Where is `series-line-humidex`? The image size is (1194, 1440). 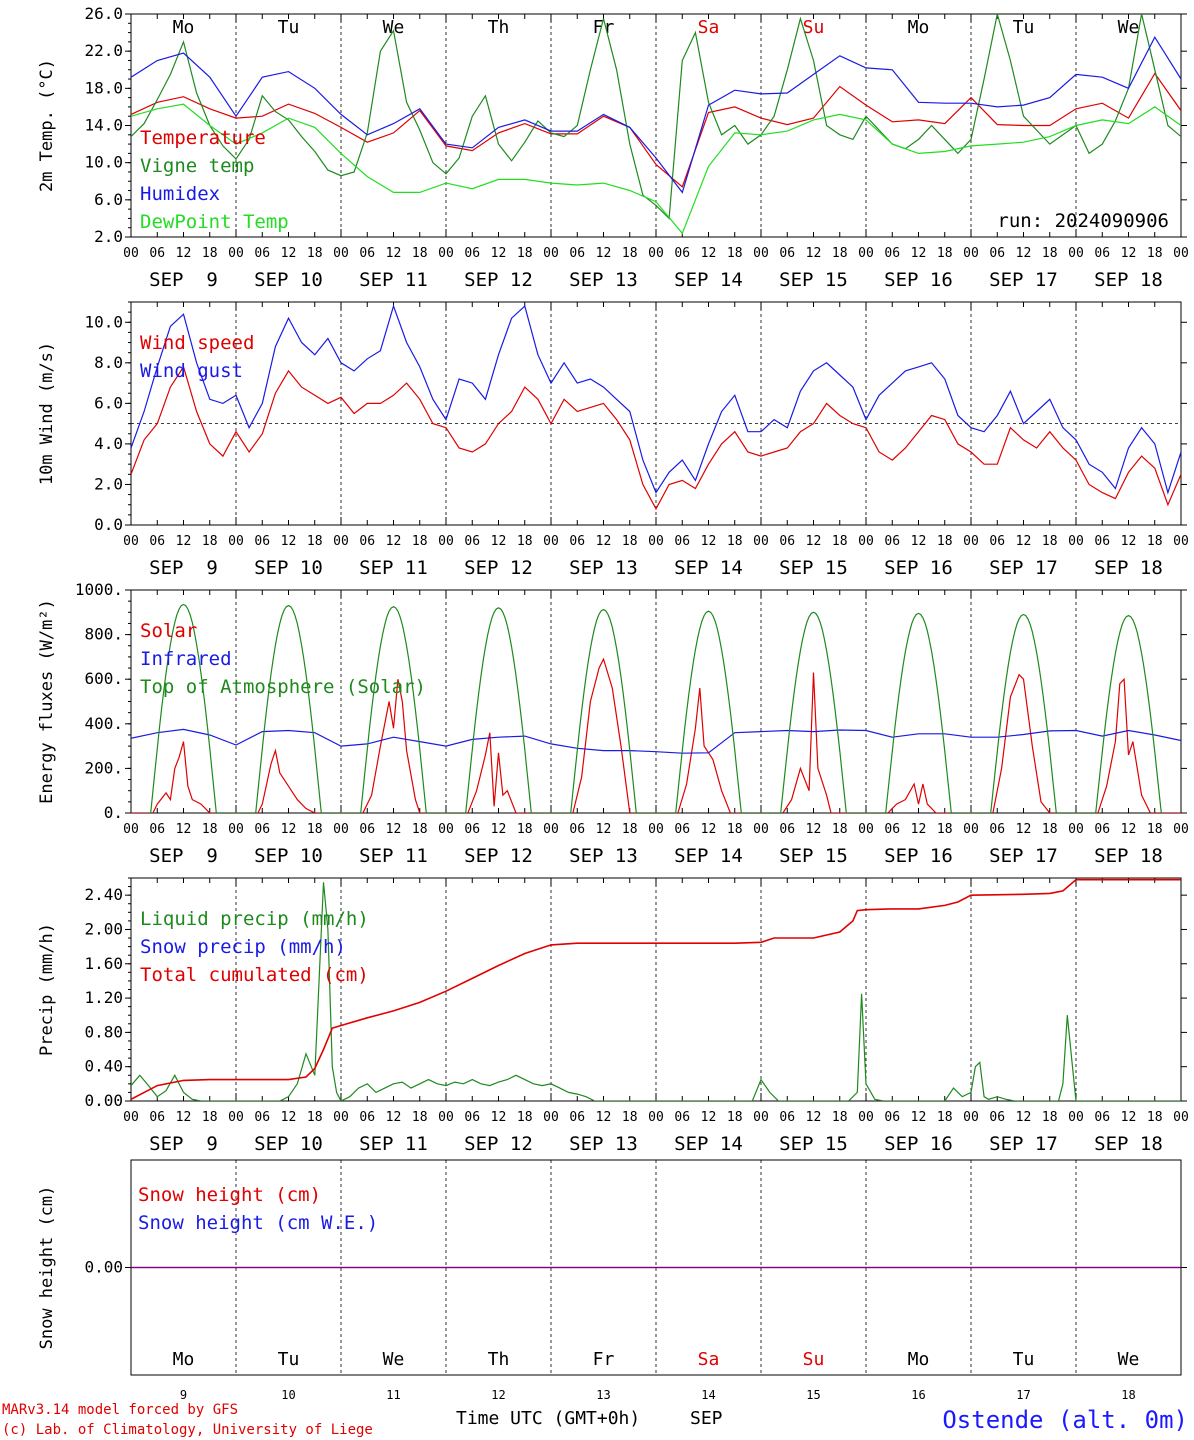 series-line-humidex is located at coordinates (656, 114).